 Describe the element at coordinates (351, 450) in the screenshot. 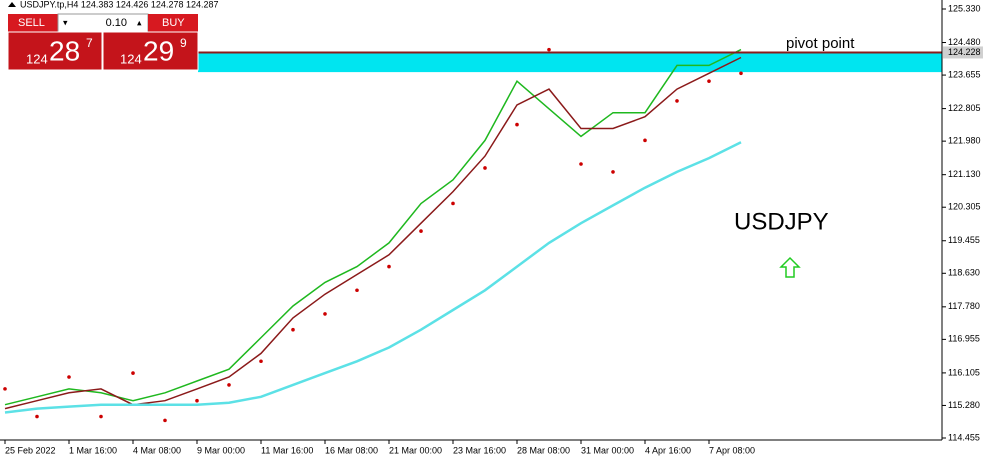

I see `x-tick-label: 16 Mar 08:00` at that location.